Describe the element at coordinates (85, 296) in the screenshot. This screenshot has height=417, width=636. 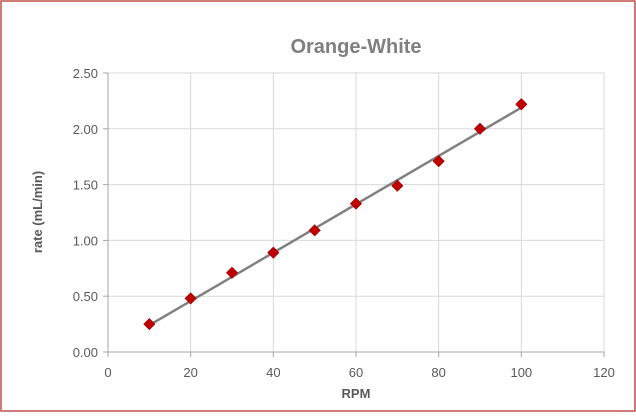
I see `y-tick-label: 0.50` at that location.